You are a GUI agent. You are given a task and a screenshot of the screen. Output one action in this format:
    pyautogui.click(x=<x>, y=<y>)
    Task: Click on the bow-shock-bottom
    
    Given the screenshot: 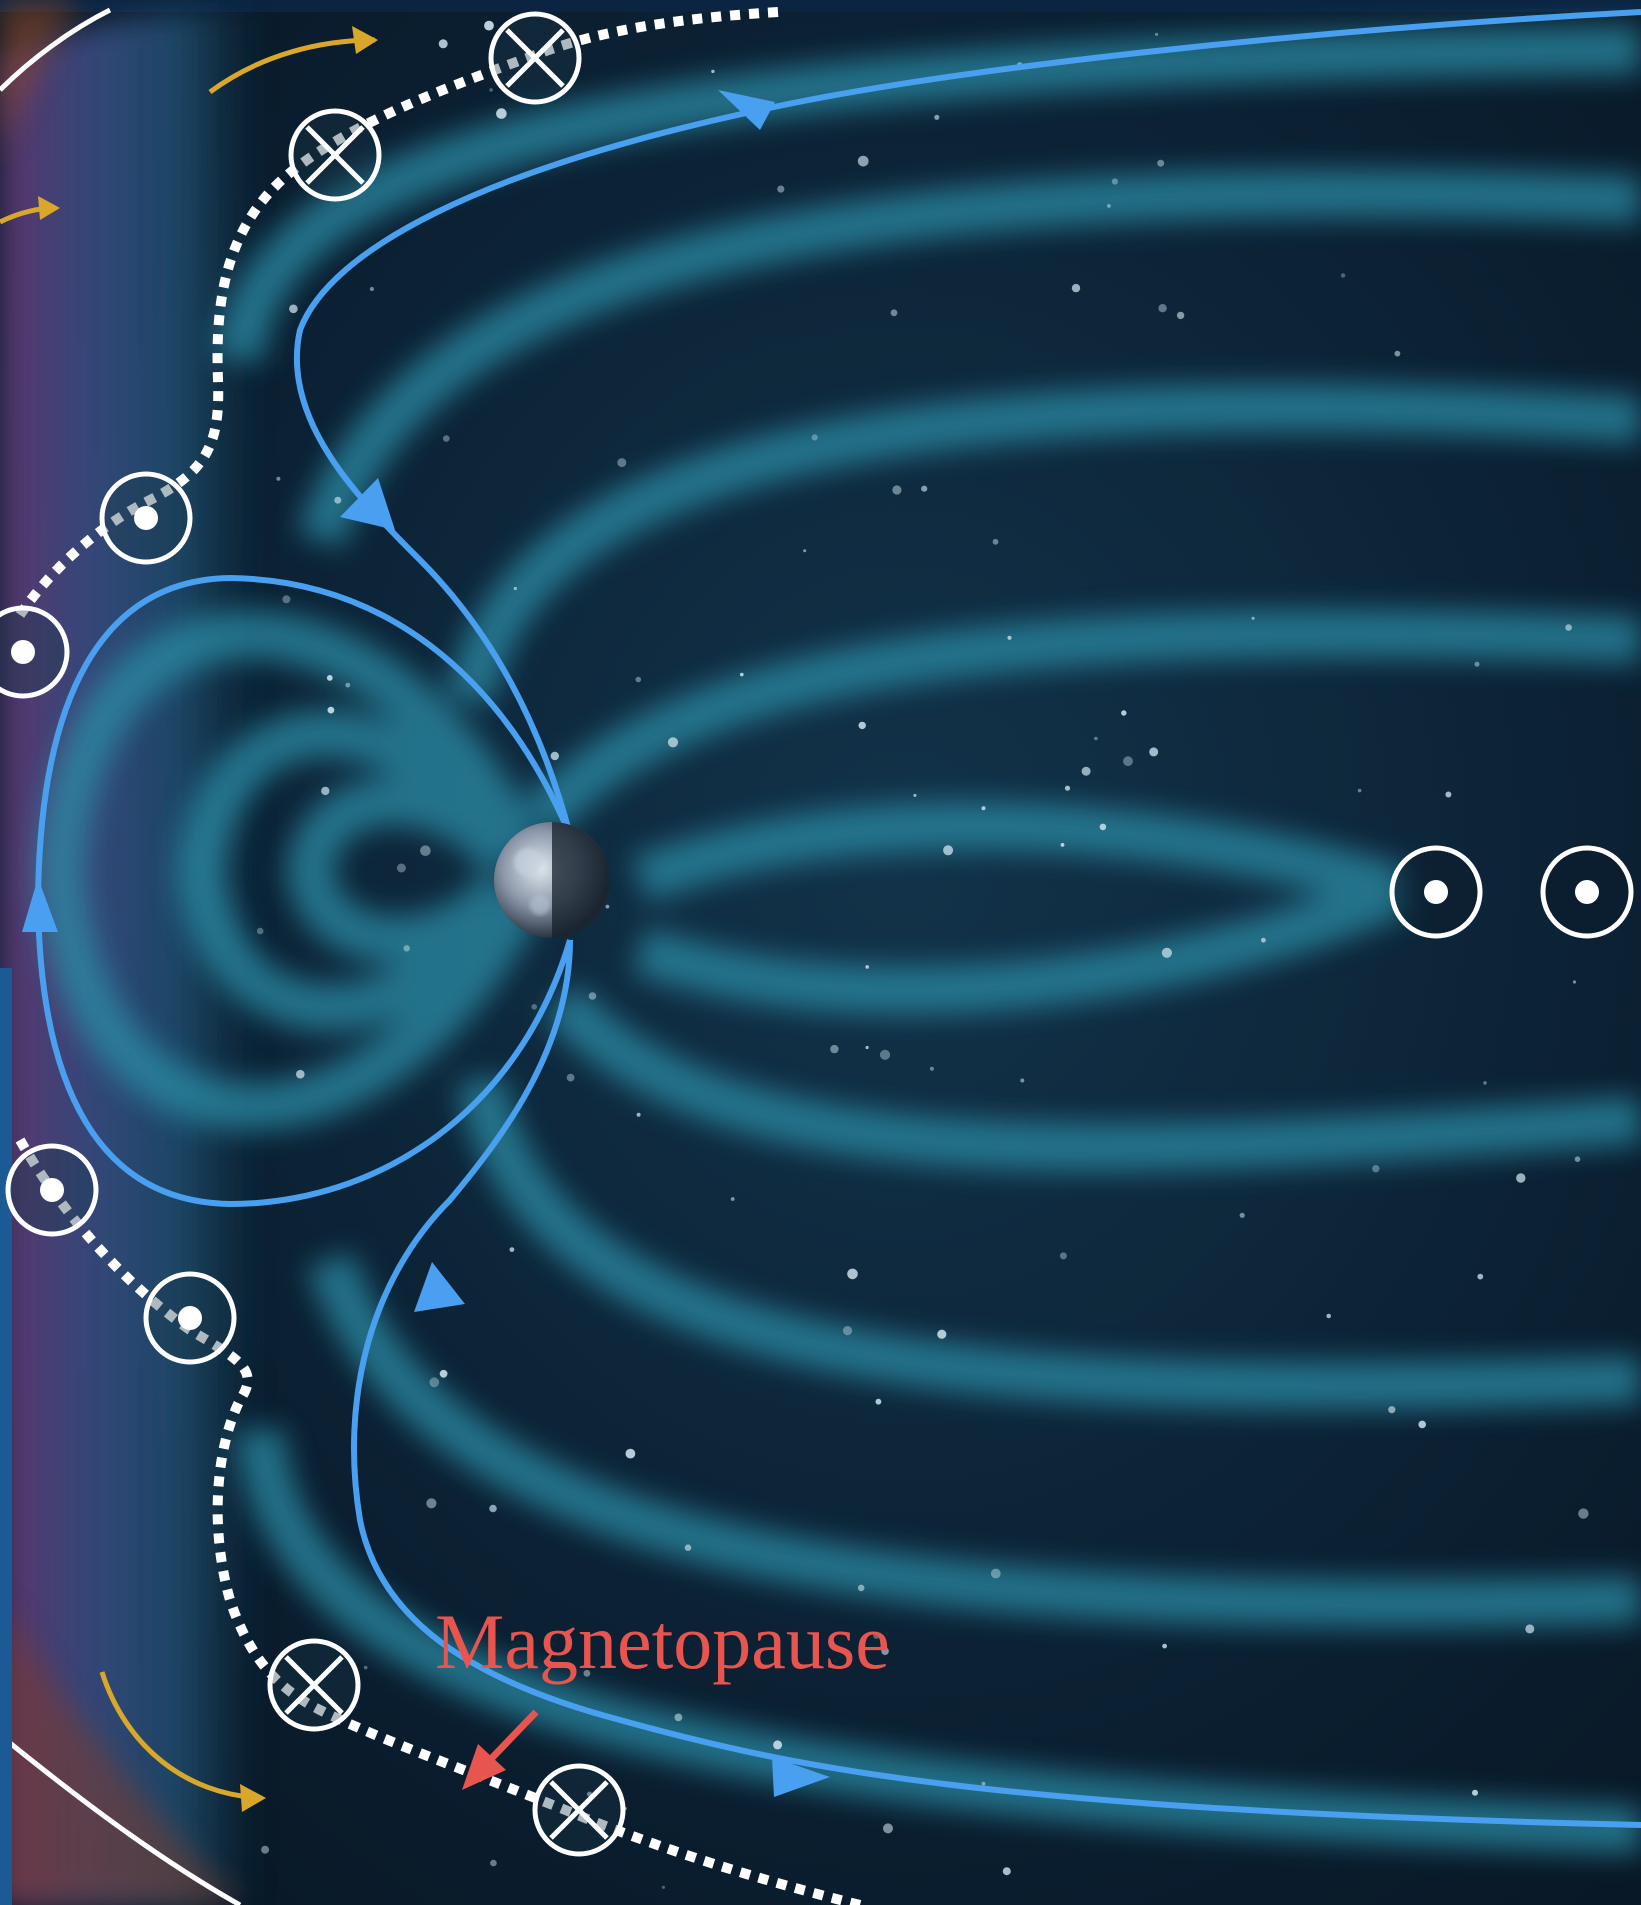 What is the action you would take?
    pyautogui.click(x=121, y=1819)
    